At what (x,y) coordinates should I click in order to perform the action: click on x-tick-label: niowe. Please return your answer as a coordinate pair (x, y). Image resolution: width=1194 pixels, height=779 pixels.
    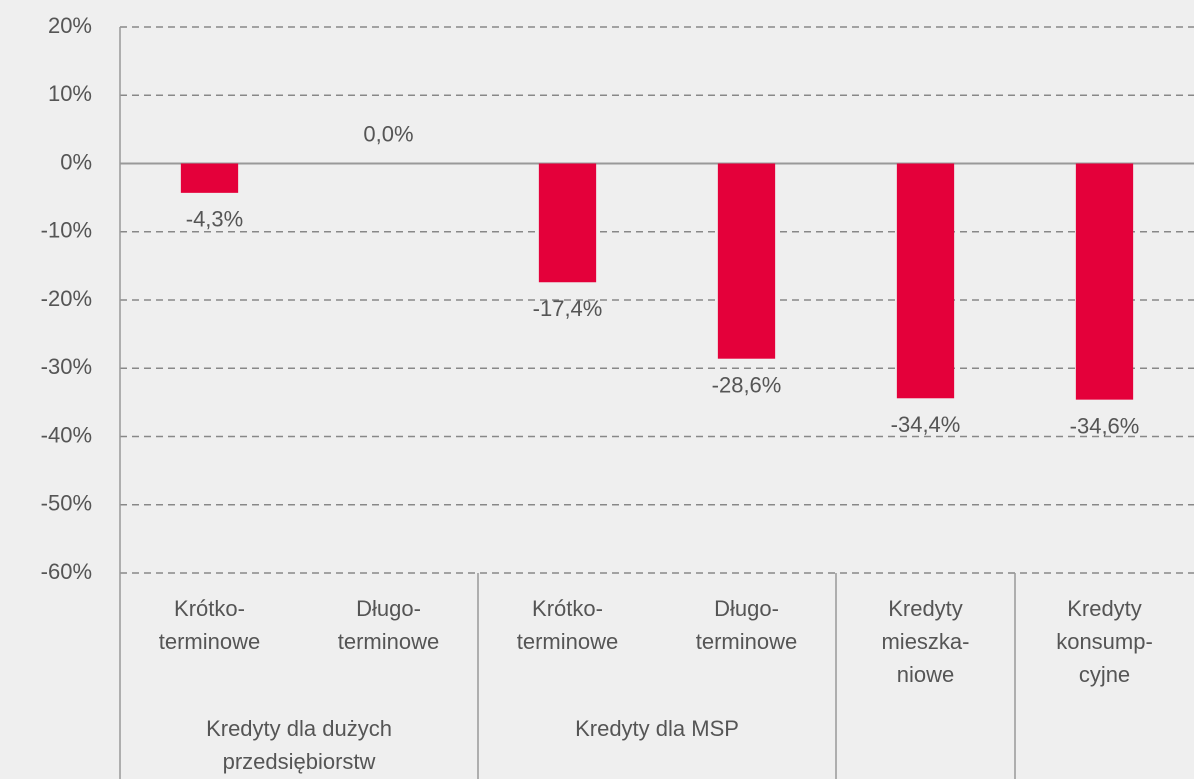
    Looking at the image, I should click on (925, 674).